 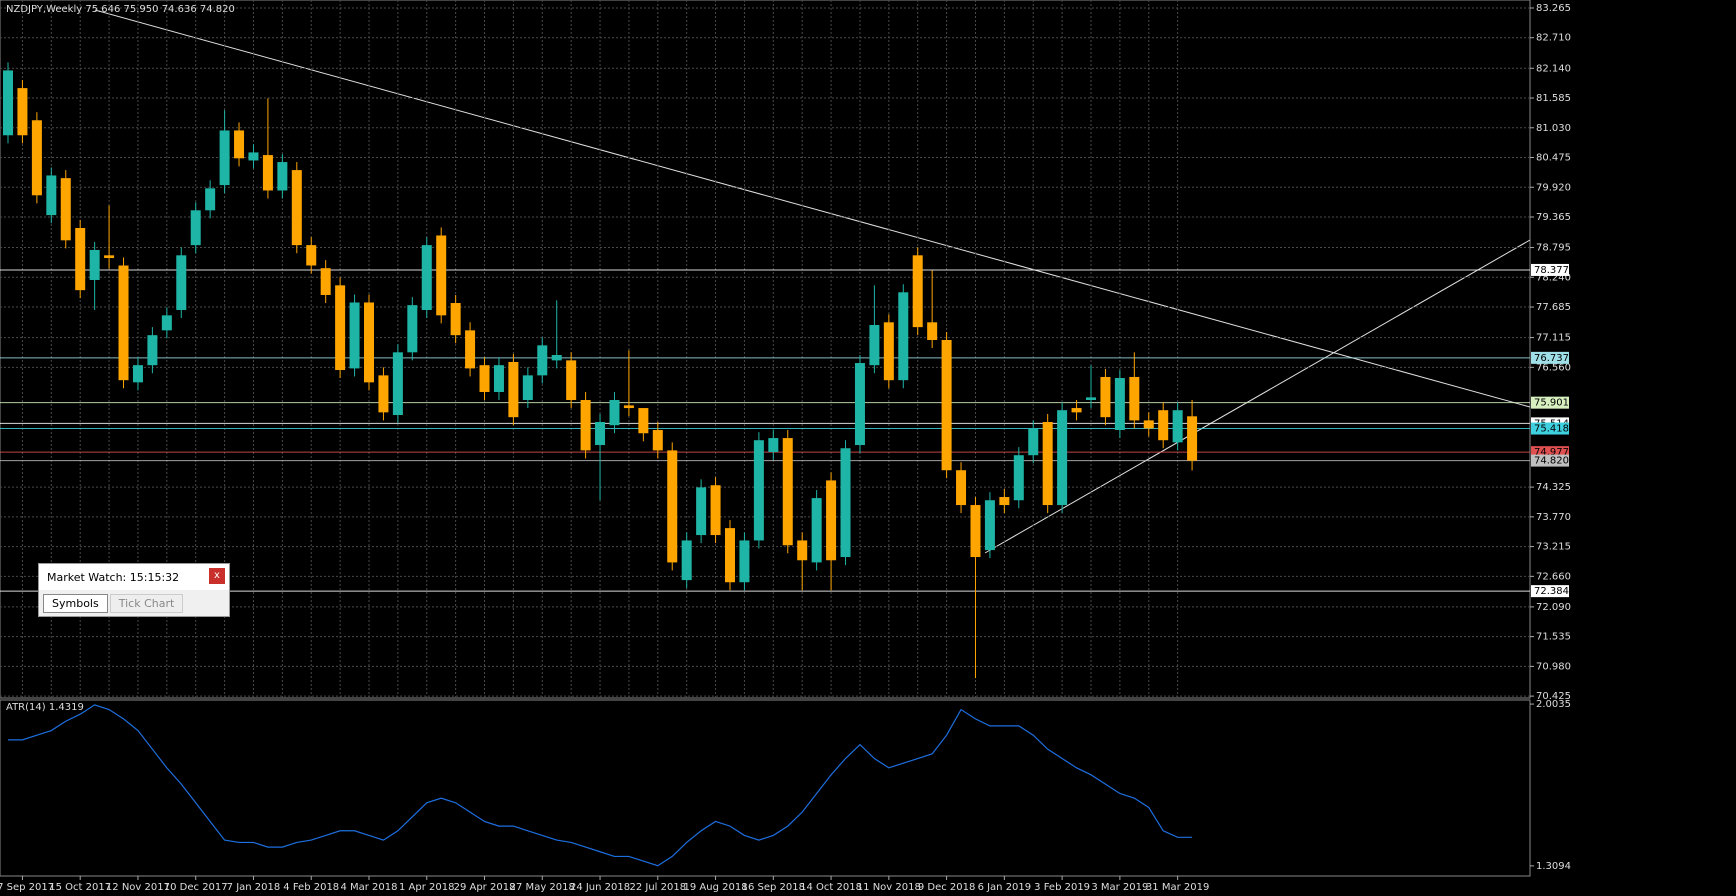 What do you see at coordinates (1553, 128) in the screenshot?
I see `y-tick-label: 81.030` at bounding box center [1553, 128].